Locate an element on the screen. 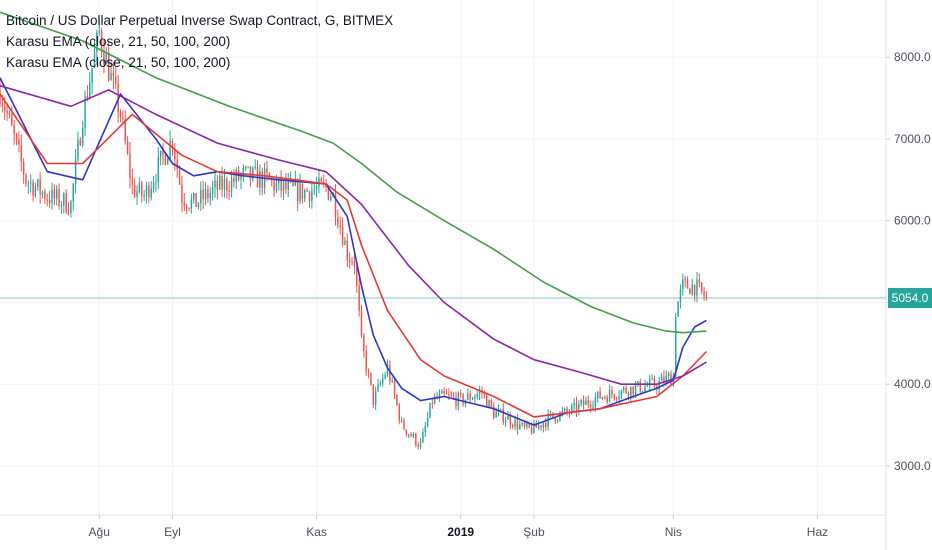  last-price-tag: 5054.0 is located at coordinates (910, 298).